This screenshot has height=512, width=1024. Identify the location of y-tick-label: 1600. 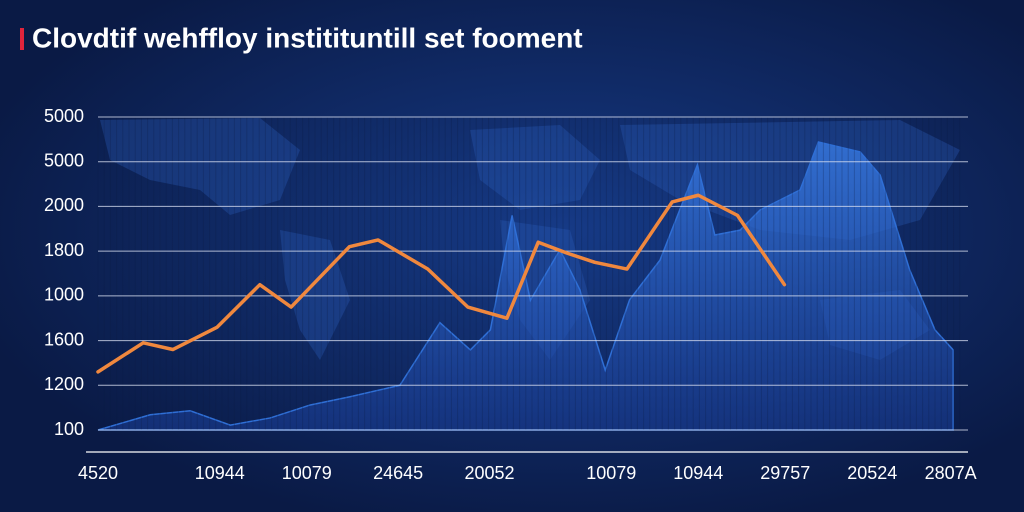
(64, 339).